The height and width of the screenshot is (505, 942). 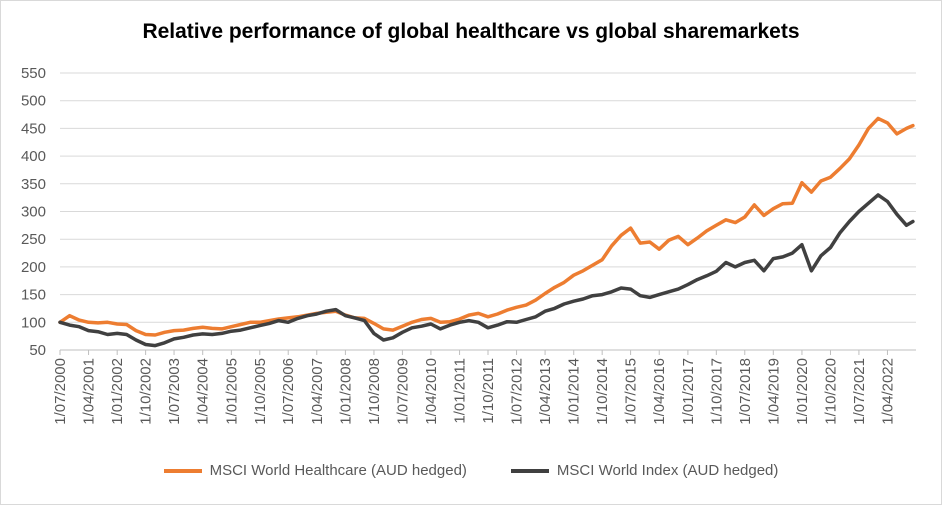 I want to click on x-tick-label: 1/04/2013, so click(x=545, y=391).